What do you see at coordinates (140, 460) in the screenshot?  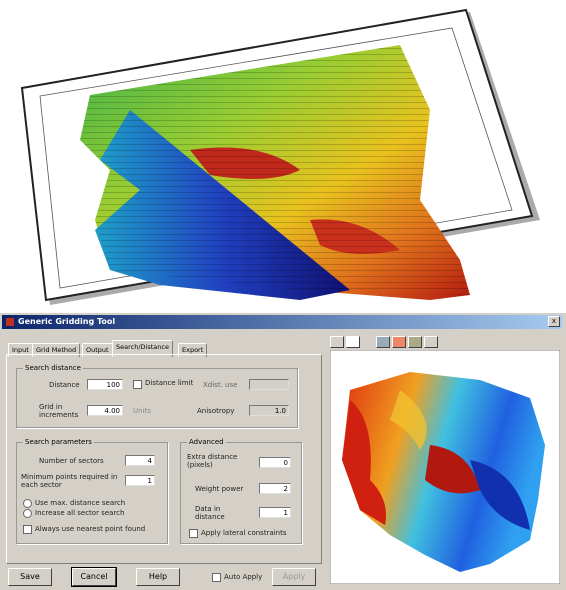 I see `sectors-input: 4` at bounding box center [140, 460].